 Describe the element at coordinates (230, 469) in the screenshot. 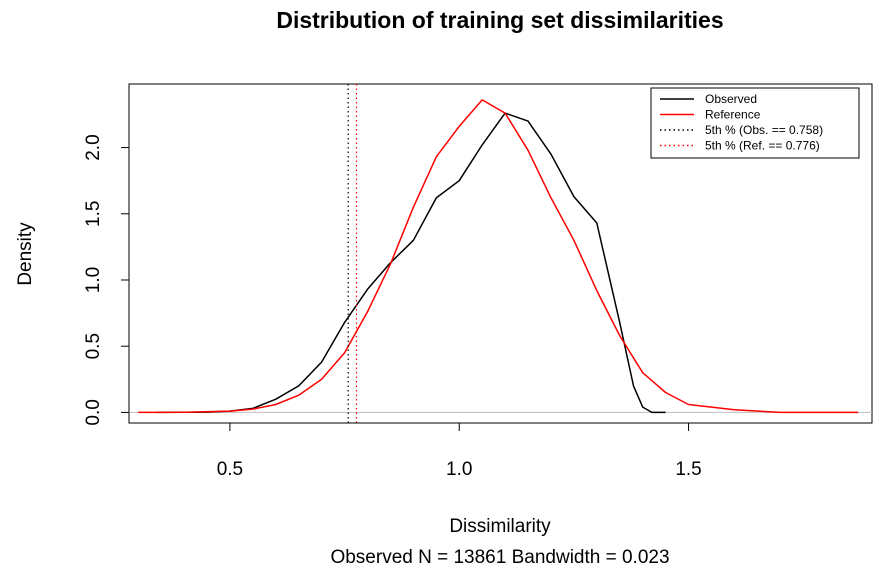

I see `x-tick-label: 0.5` at that location.